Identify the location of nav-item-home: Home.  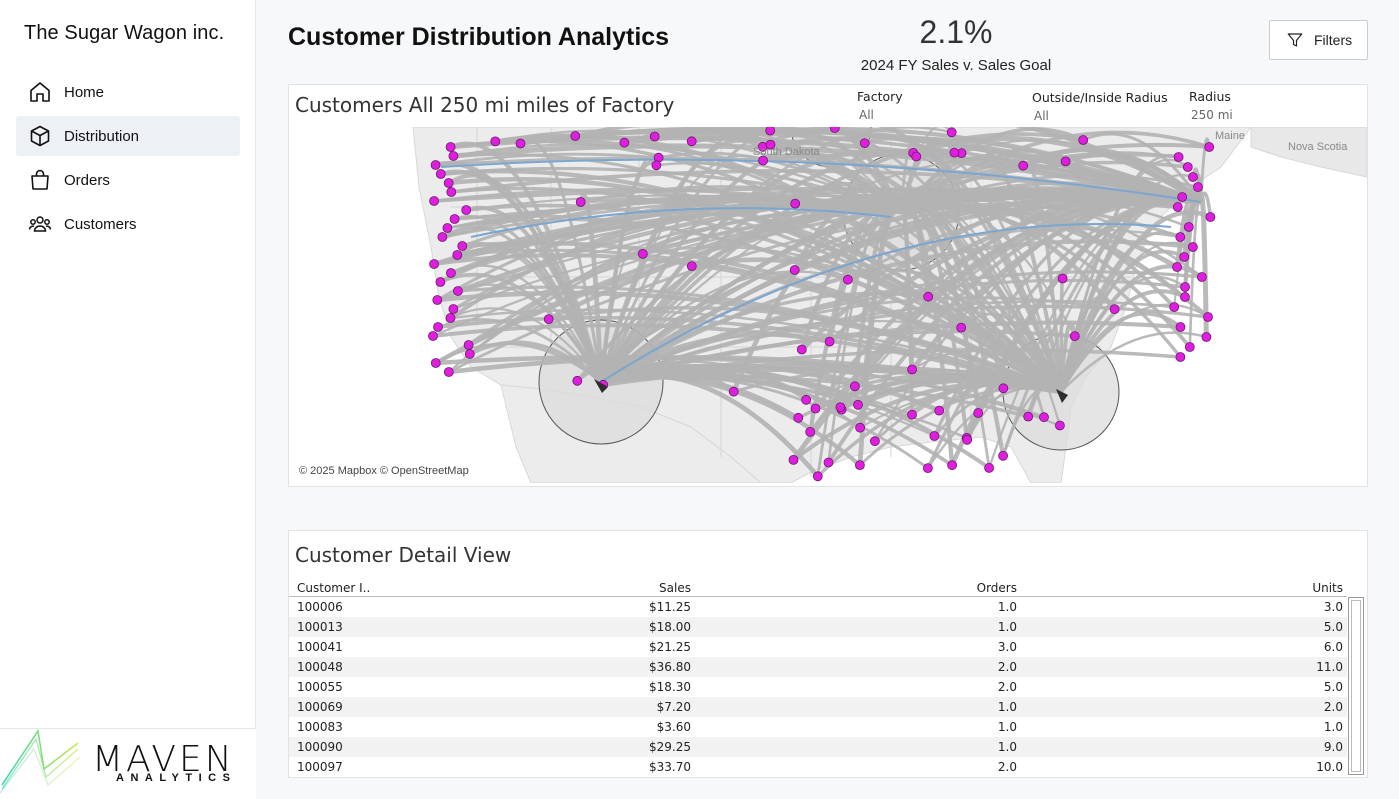
(128, 92).